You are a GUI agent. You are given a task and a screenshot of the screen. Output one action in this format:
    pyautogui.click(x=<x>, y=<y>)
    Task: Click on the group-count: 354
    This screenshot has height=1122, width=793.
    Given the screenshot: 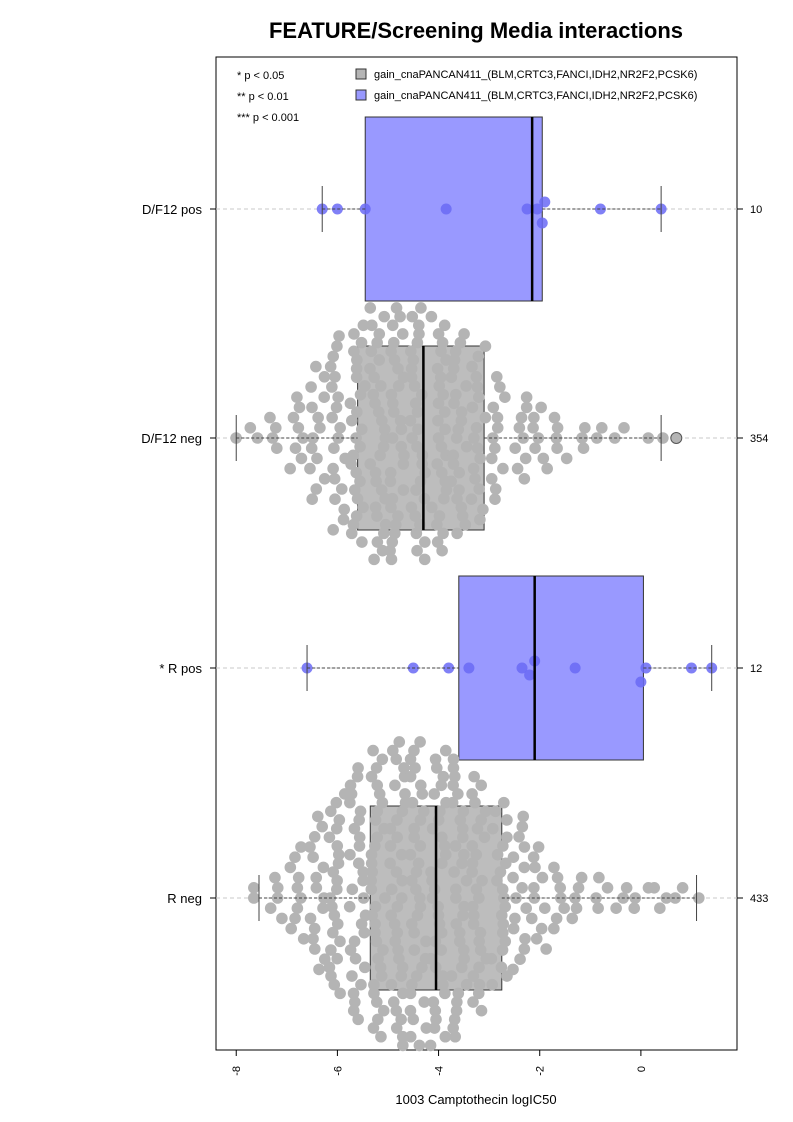 What is the action you would take?
    pyautogui.click(x=759, y=439)
    